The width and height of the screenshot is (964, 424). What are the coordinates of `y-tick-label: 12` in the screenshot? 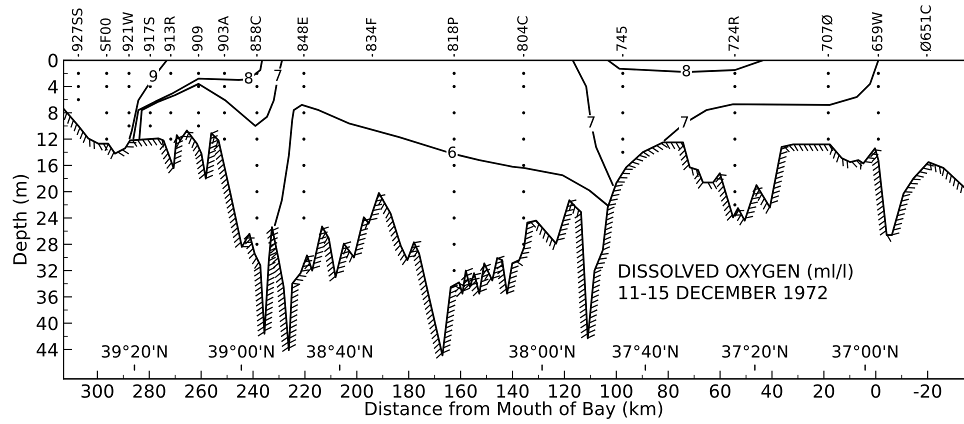 It's located at (47, 139).